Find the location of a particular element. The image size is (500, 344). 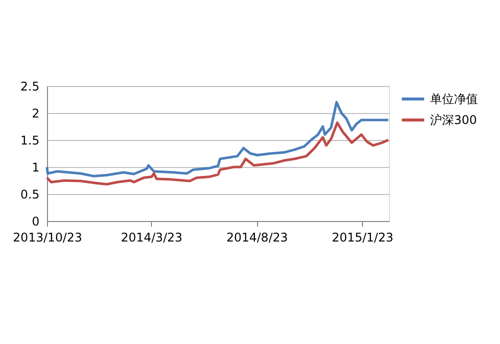

x-tick-label: 2014/3/23 is located at coordinates (151, 237).